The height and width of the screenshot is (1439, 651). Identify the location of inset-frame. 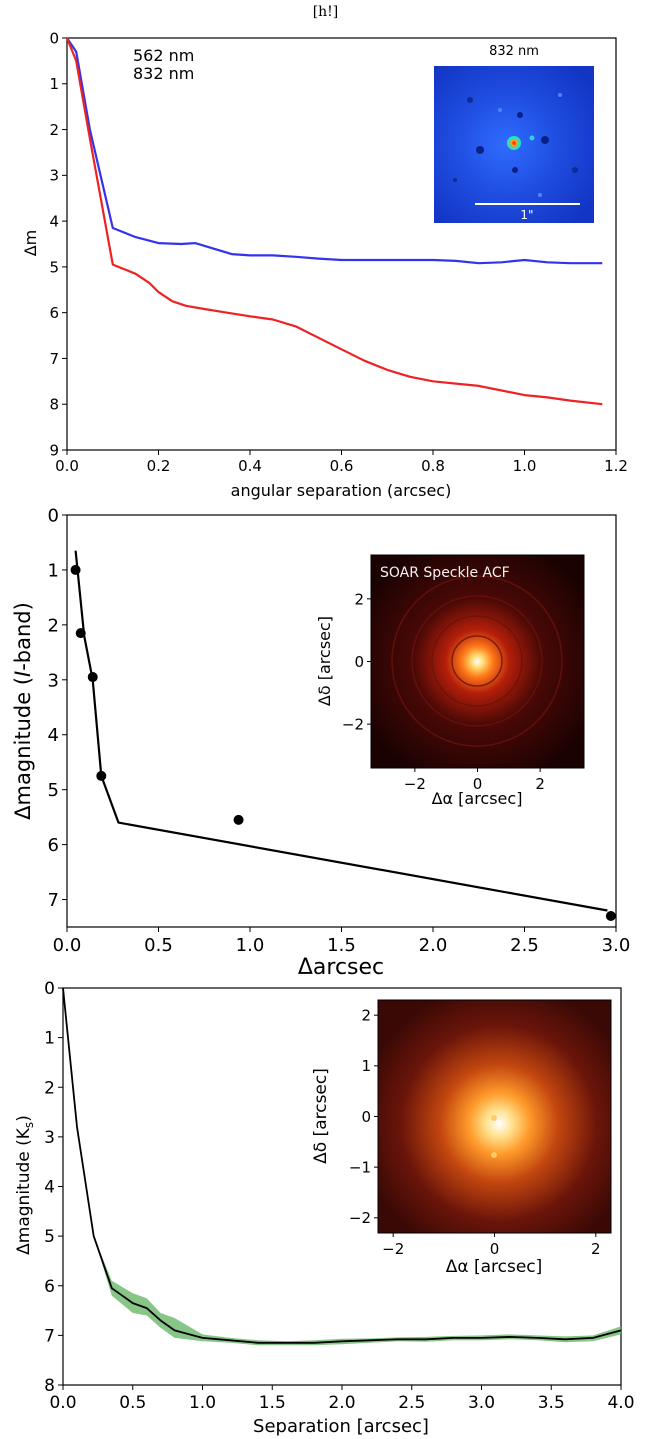
(477, 661).